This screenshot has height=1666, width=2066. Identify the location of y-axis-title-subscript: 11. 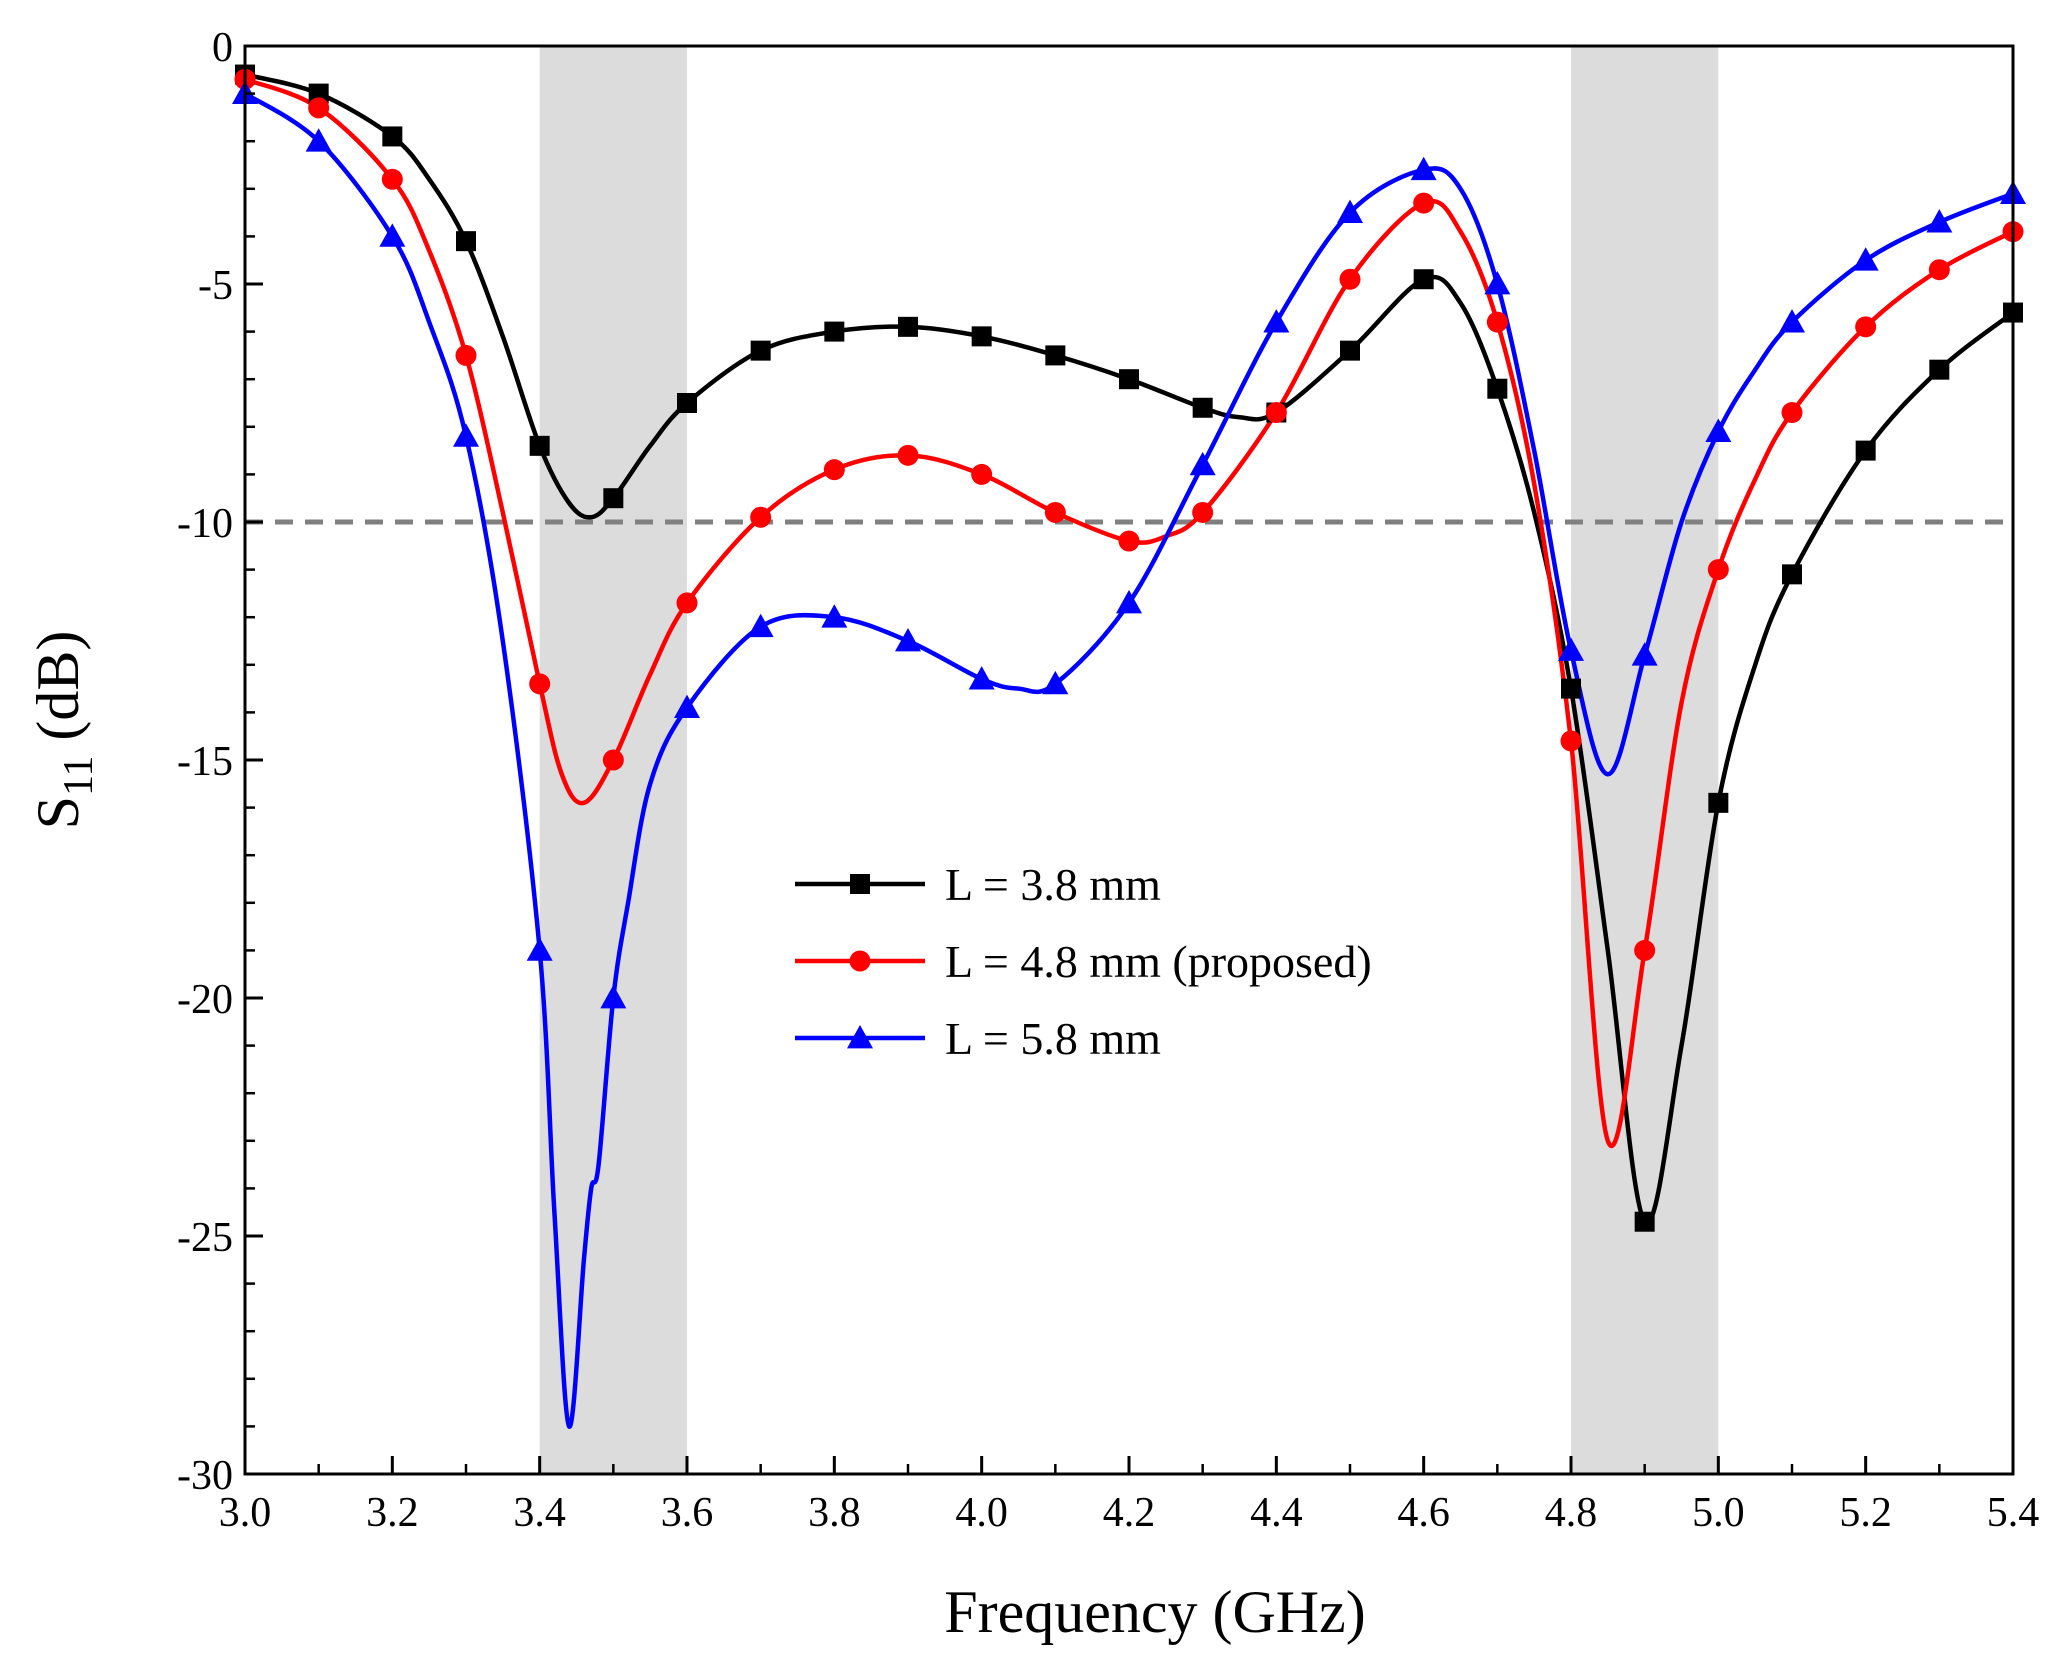
(79, 776).